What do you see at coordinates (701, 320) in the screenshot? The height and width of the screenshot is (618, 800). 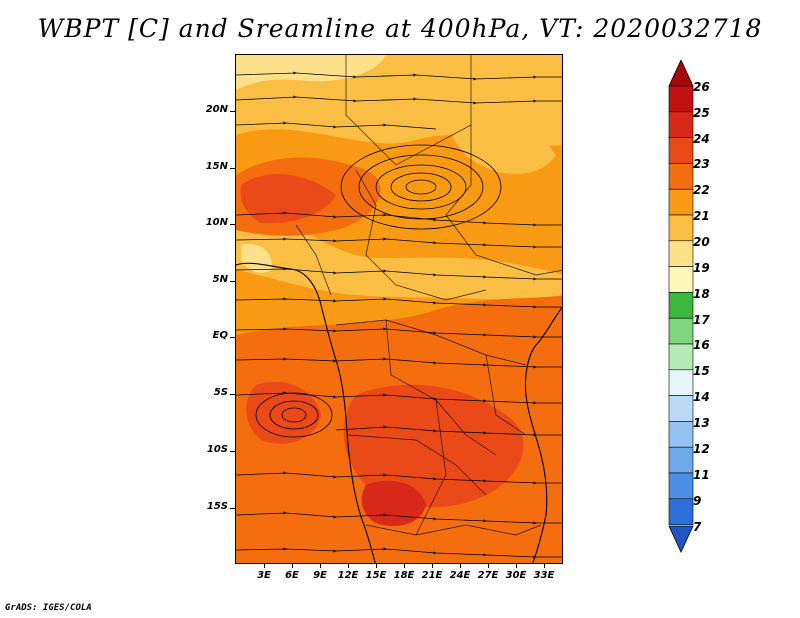 I see `colorbar-label: 17` at bounding box center [701, 320].